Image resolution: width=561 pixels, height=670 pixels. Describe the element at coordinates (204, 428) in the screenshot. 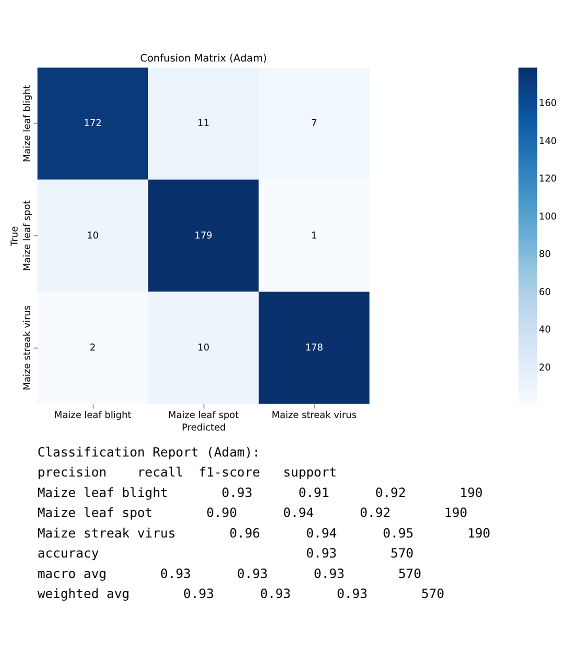

I see `x-axis-title: Predicted` at that location.